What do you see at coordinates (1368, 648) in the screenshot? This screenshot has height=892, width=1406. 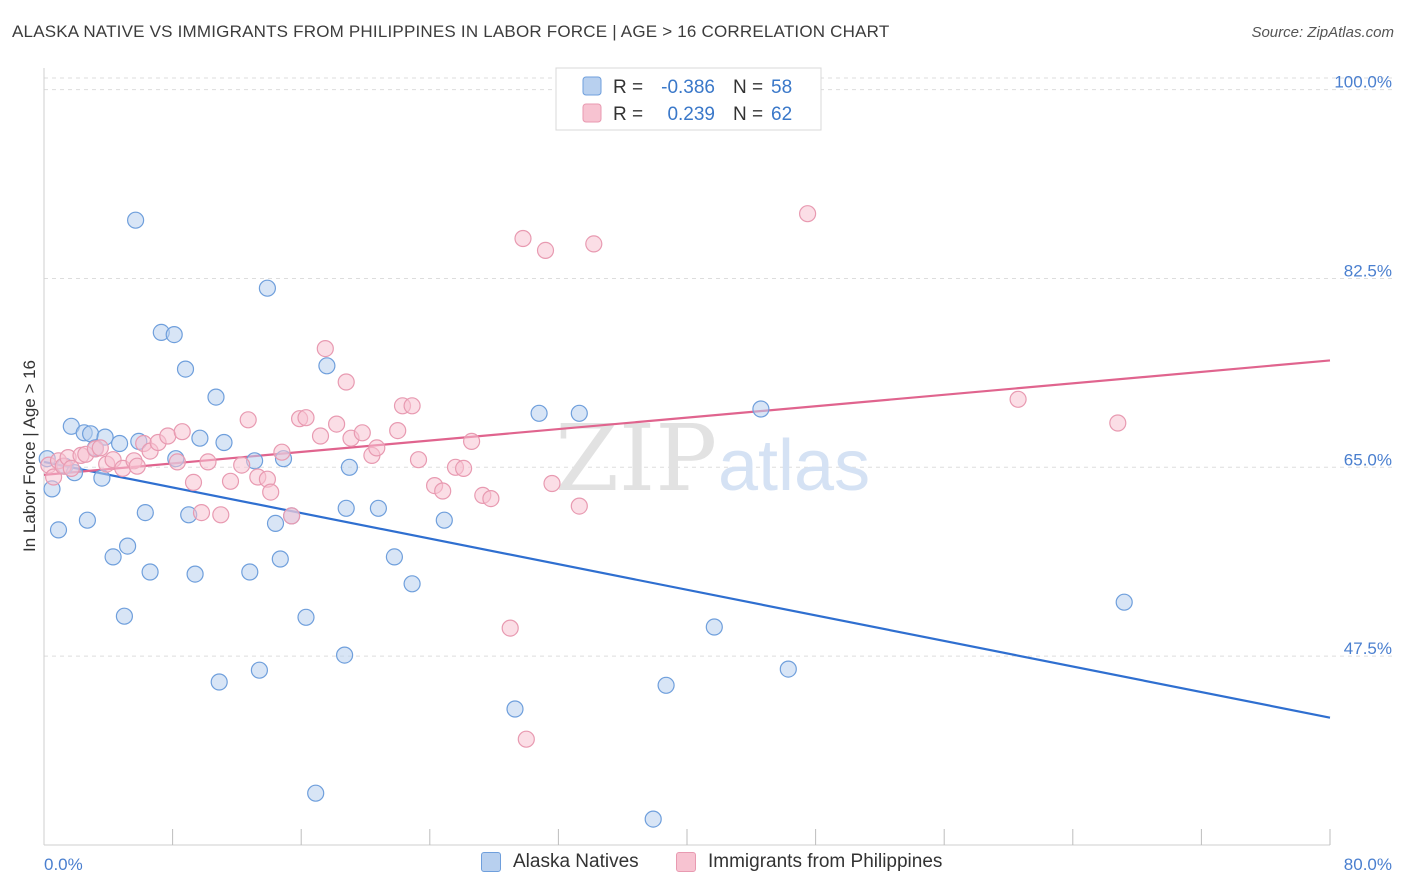 I see `y-tick-label: 47.5%` at bounding box center [1368, 648].